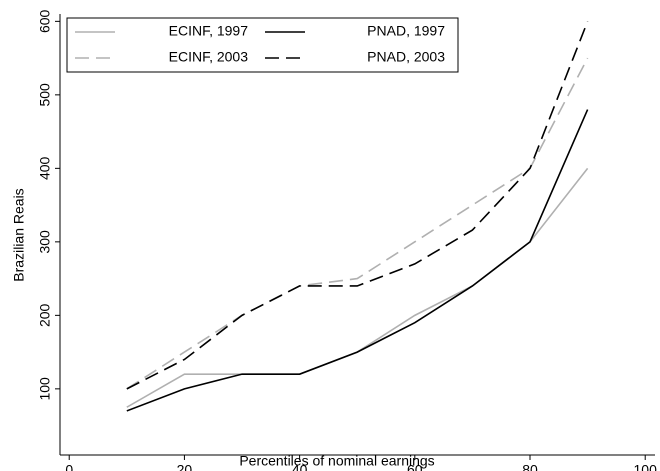 The image size is (660, 471). Describe the element at coordinates (406, 57) in the screenshot. I see `legend-label: PNAD, 2003` at that location.